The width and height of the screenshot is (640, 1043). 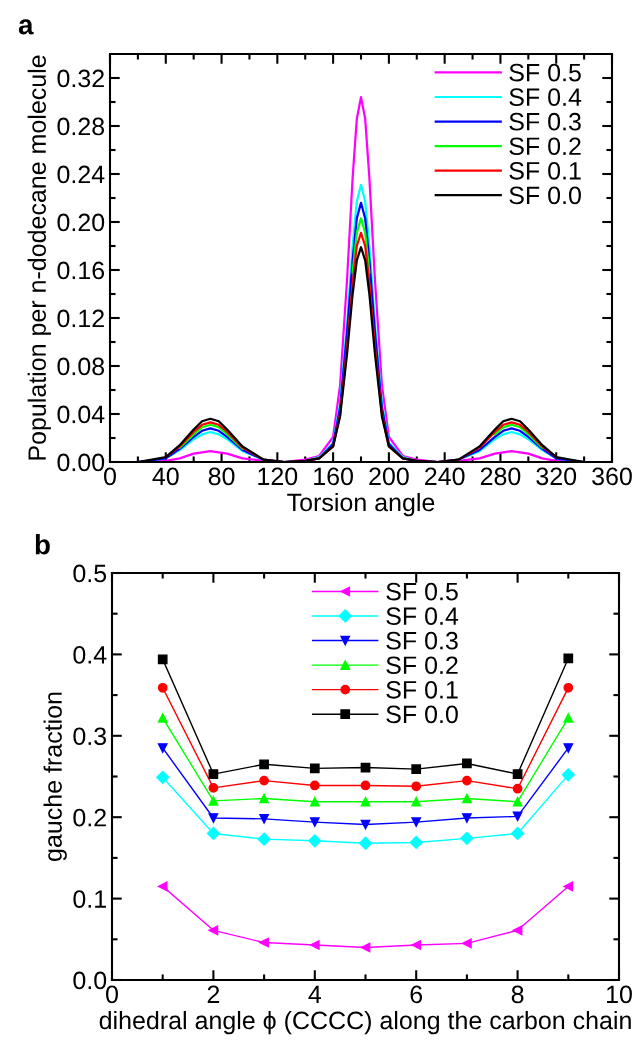 What do you see at coordinates (81, 126) in the screenshot?
I see `y-tick-label: 0.28` at bounding box center [81, 126].